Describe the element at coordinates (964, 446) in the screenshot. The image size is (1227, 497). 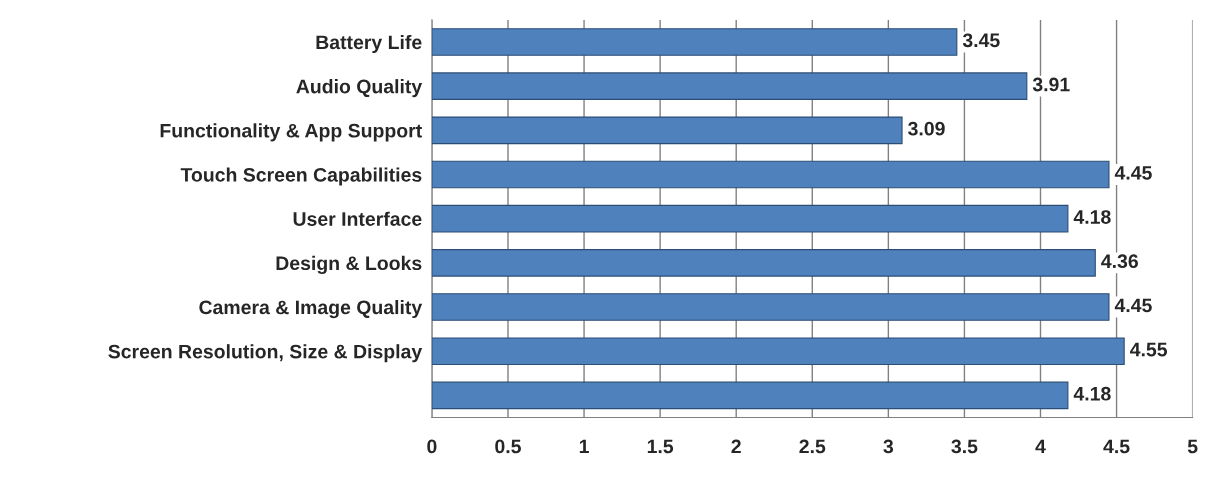
I see `x-tick-label: 3.5` at that location.